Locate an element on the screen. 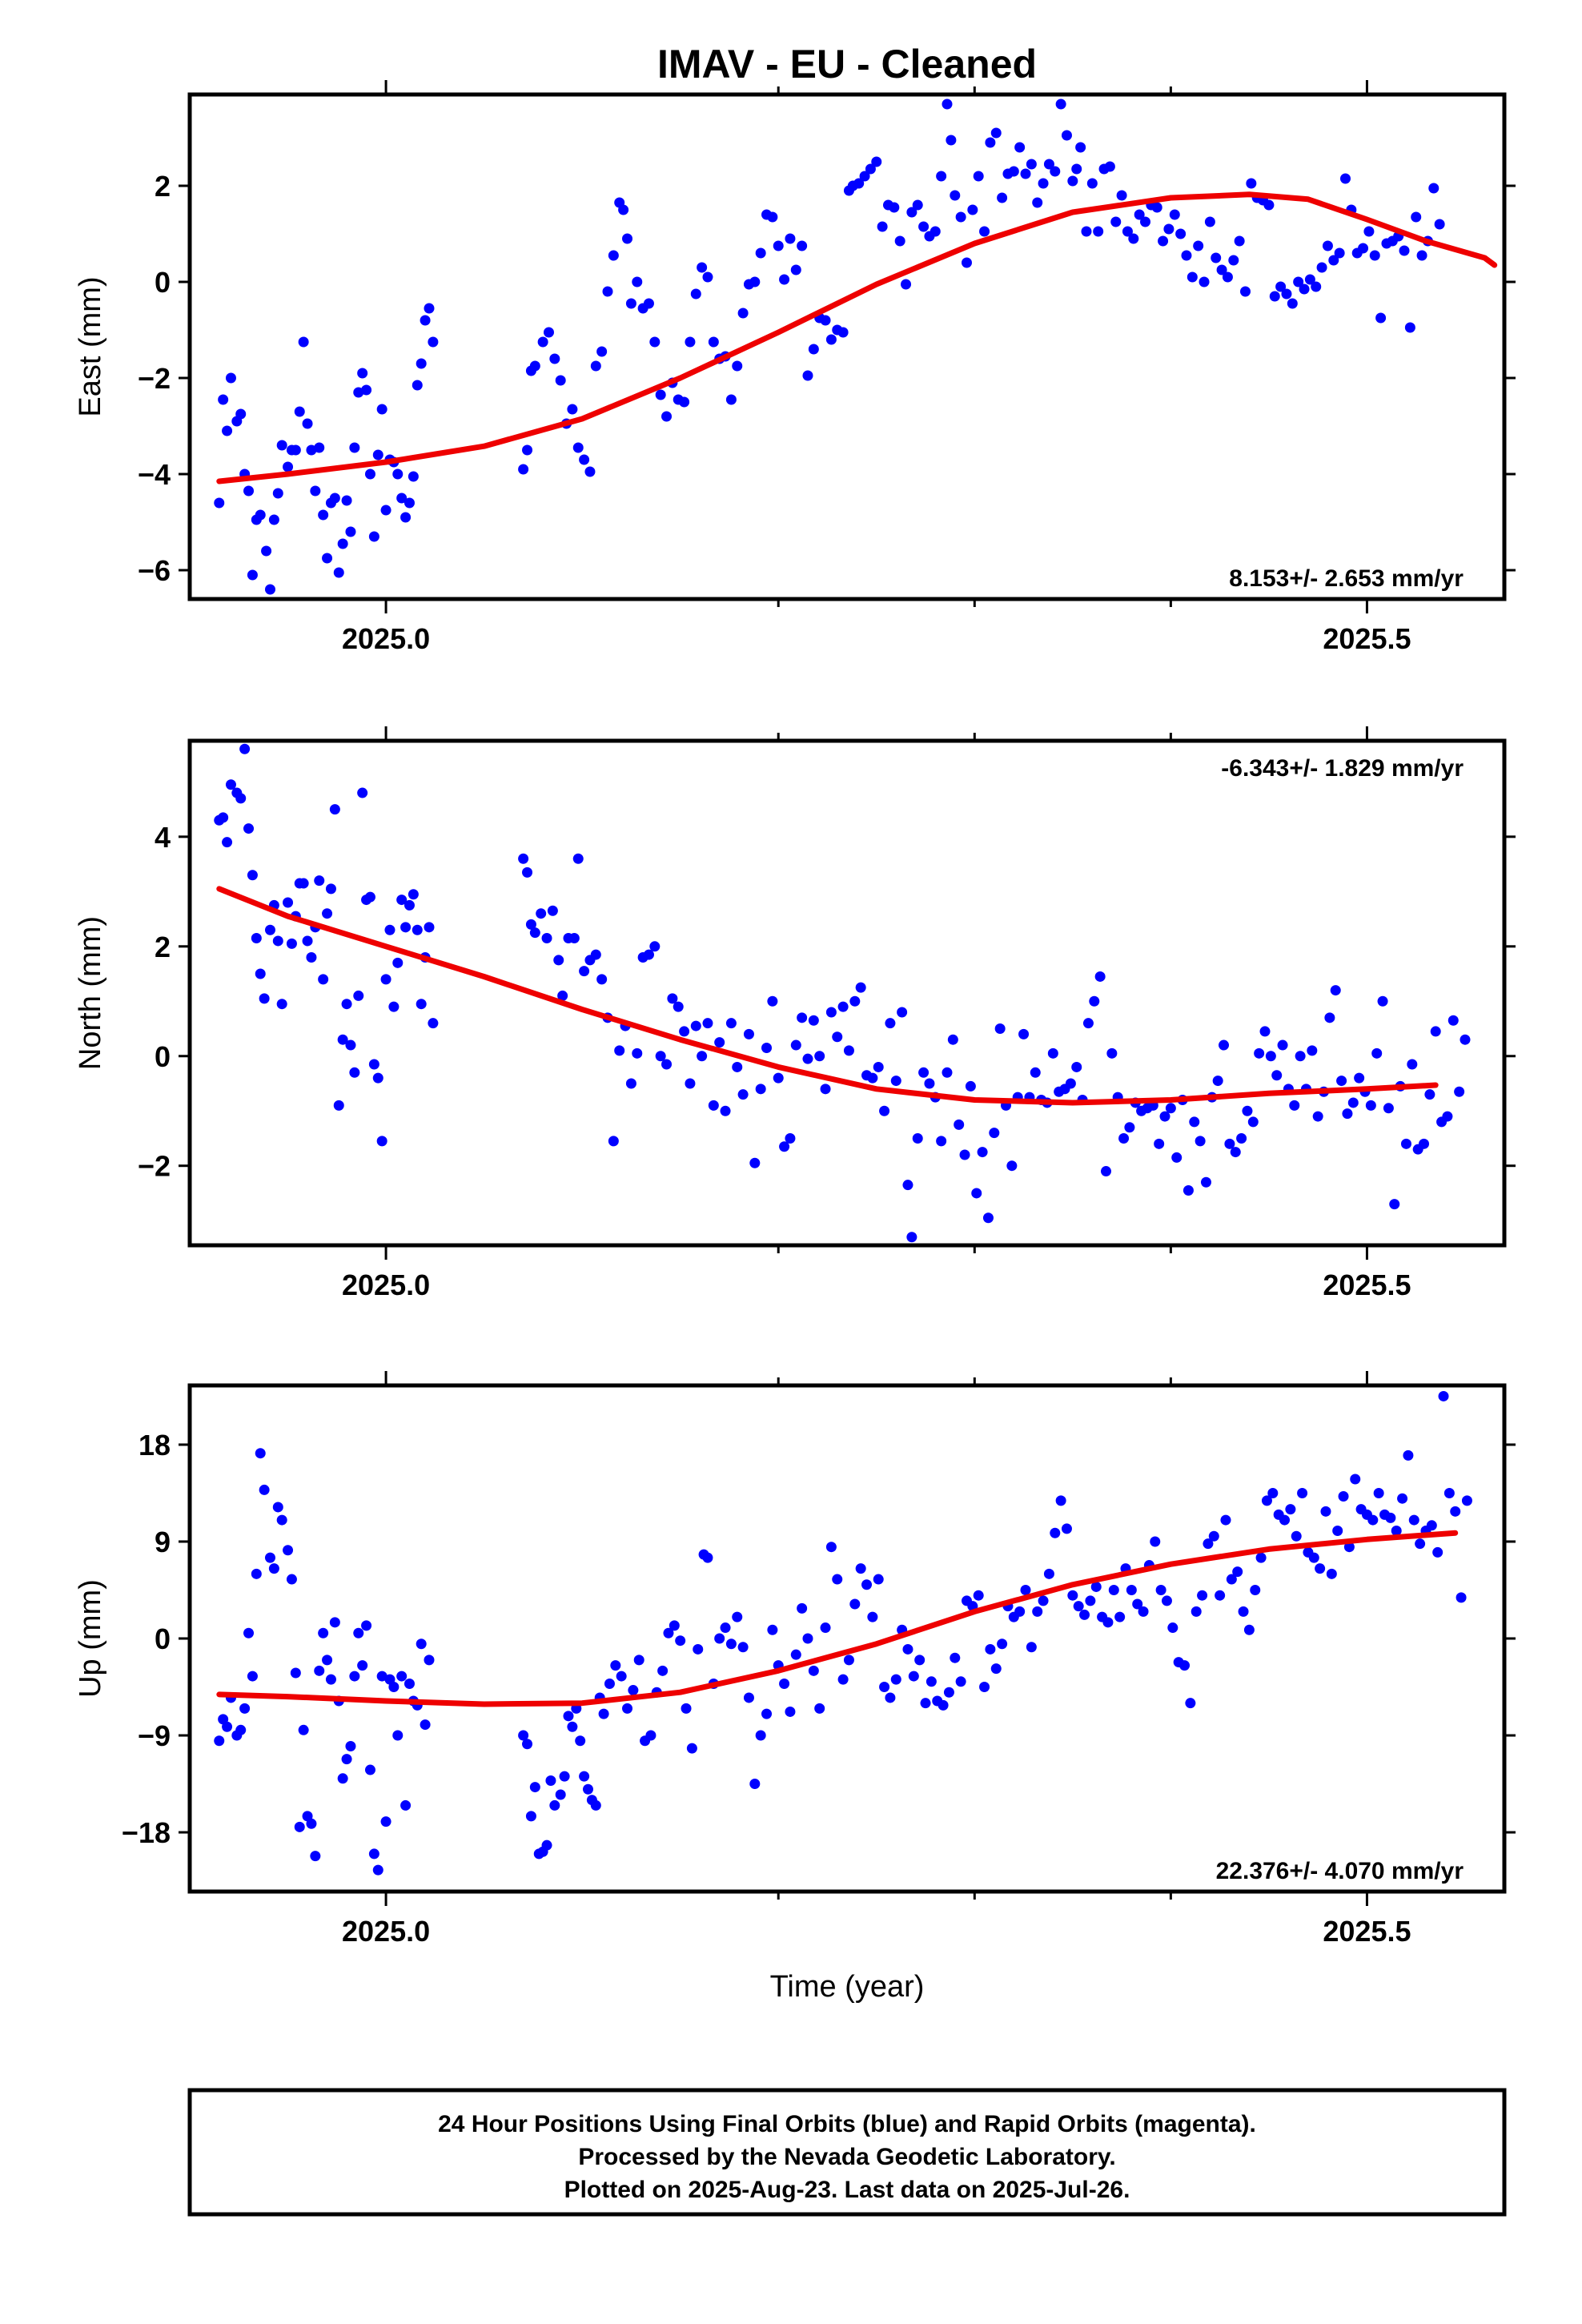 Image resolution: width=1582 pixels, height=2324 pixels. y-tick-label: −6 is located at coordinates (154, 570).